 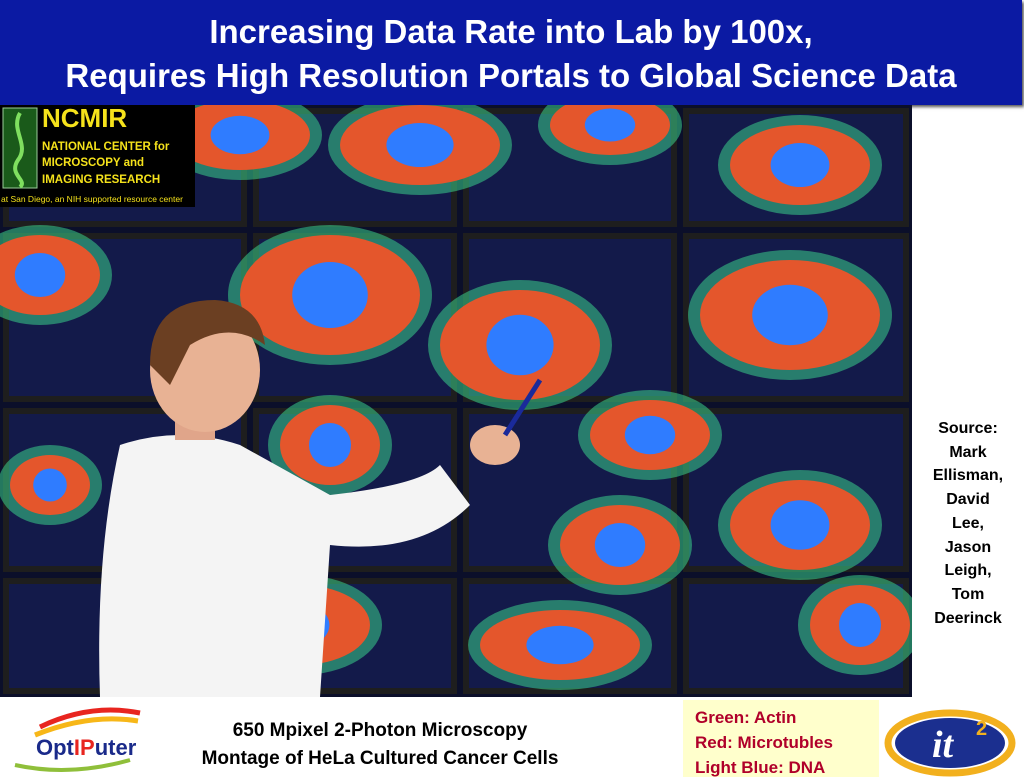 What do you see at coordinates (943, 745) in the screenshot?
I see `it2-text: it` at bounding box center [943, 745].